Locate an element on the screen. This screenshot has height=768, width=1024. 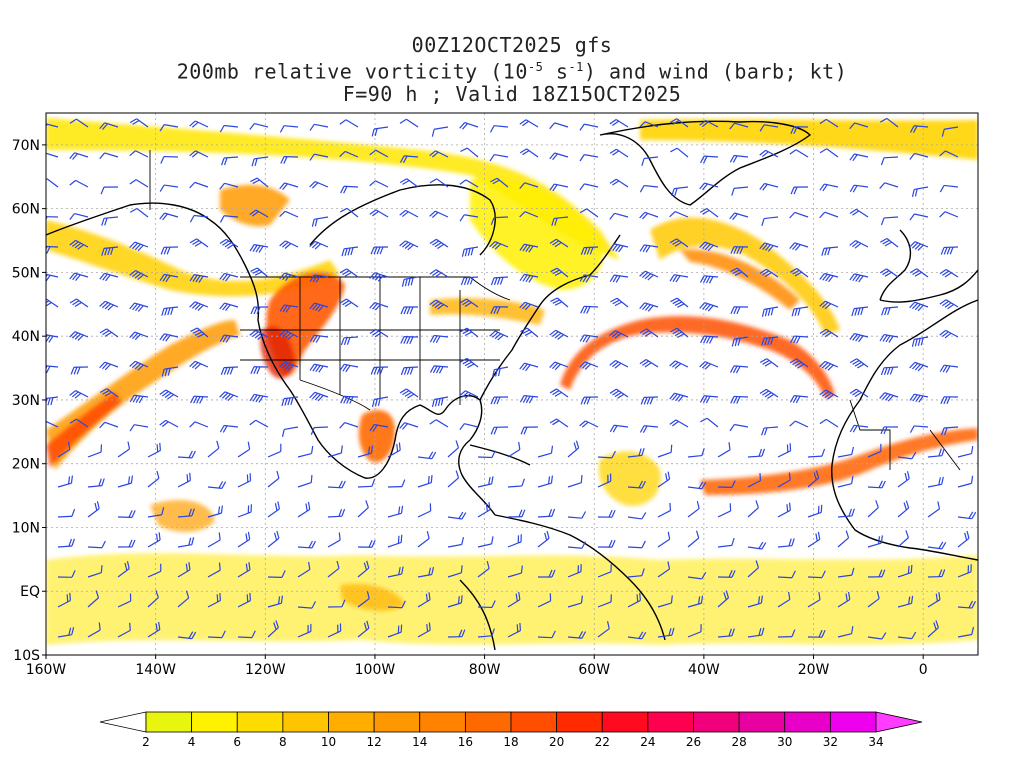
lat-tick-label: 10S is located at coordinates (26, 656).